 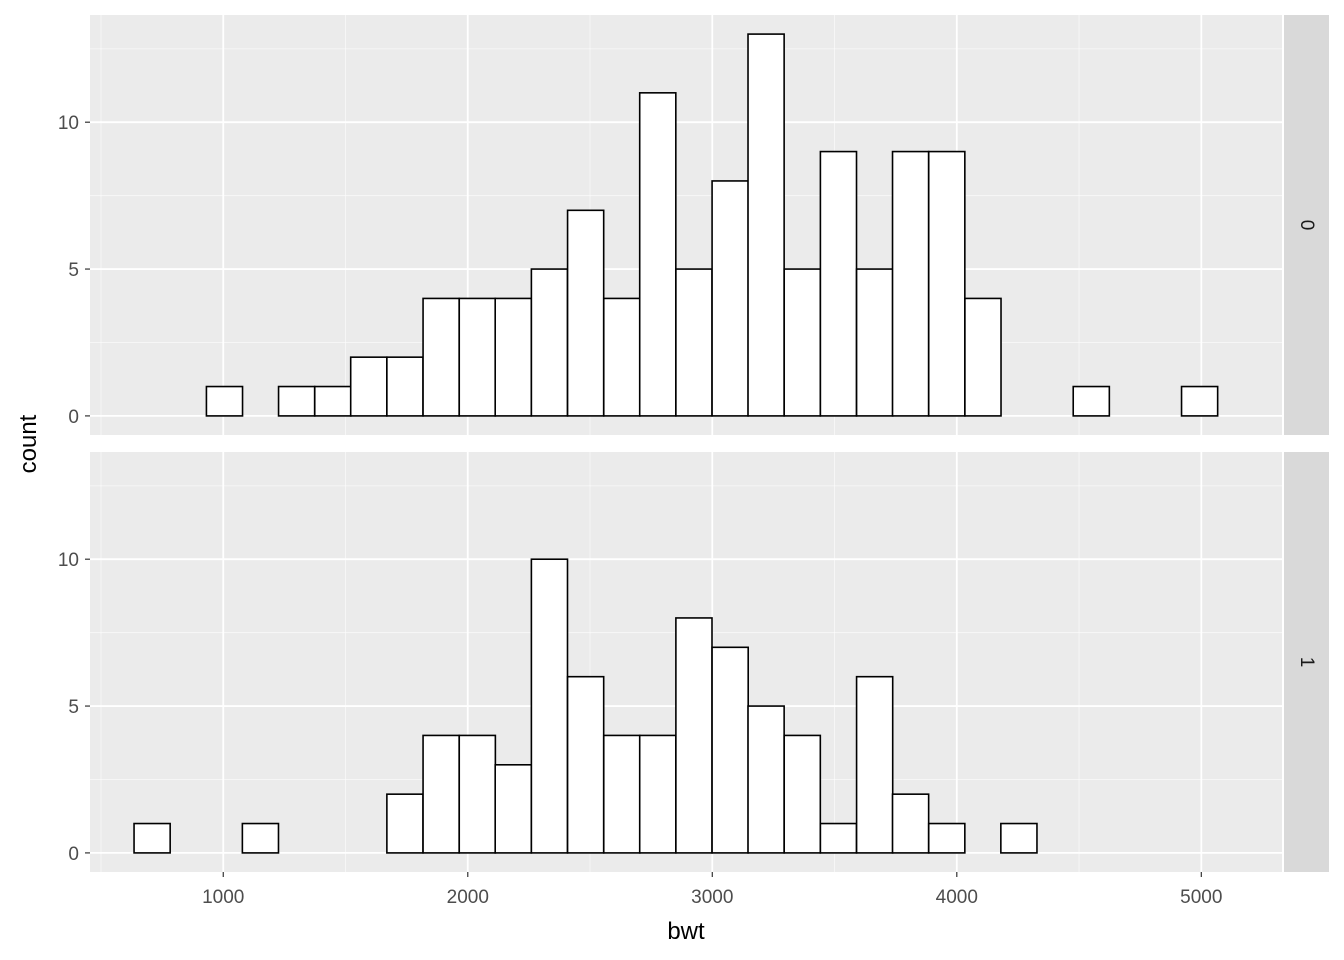 What do you see at coordinates (223, 897) in the screenshot?
I see `x-tick-label: 1000` at bounding box center [223, 897].